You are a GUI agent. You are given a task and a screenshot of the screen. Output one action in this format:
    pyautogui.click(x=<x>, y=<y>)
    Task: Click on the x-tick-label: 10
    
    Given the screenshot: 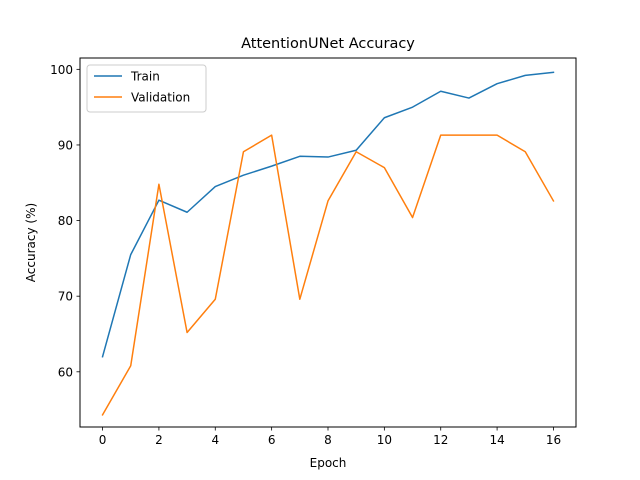 What is the action you would take?
    pyautogui.click(x=384, y=440)
    